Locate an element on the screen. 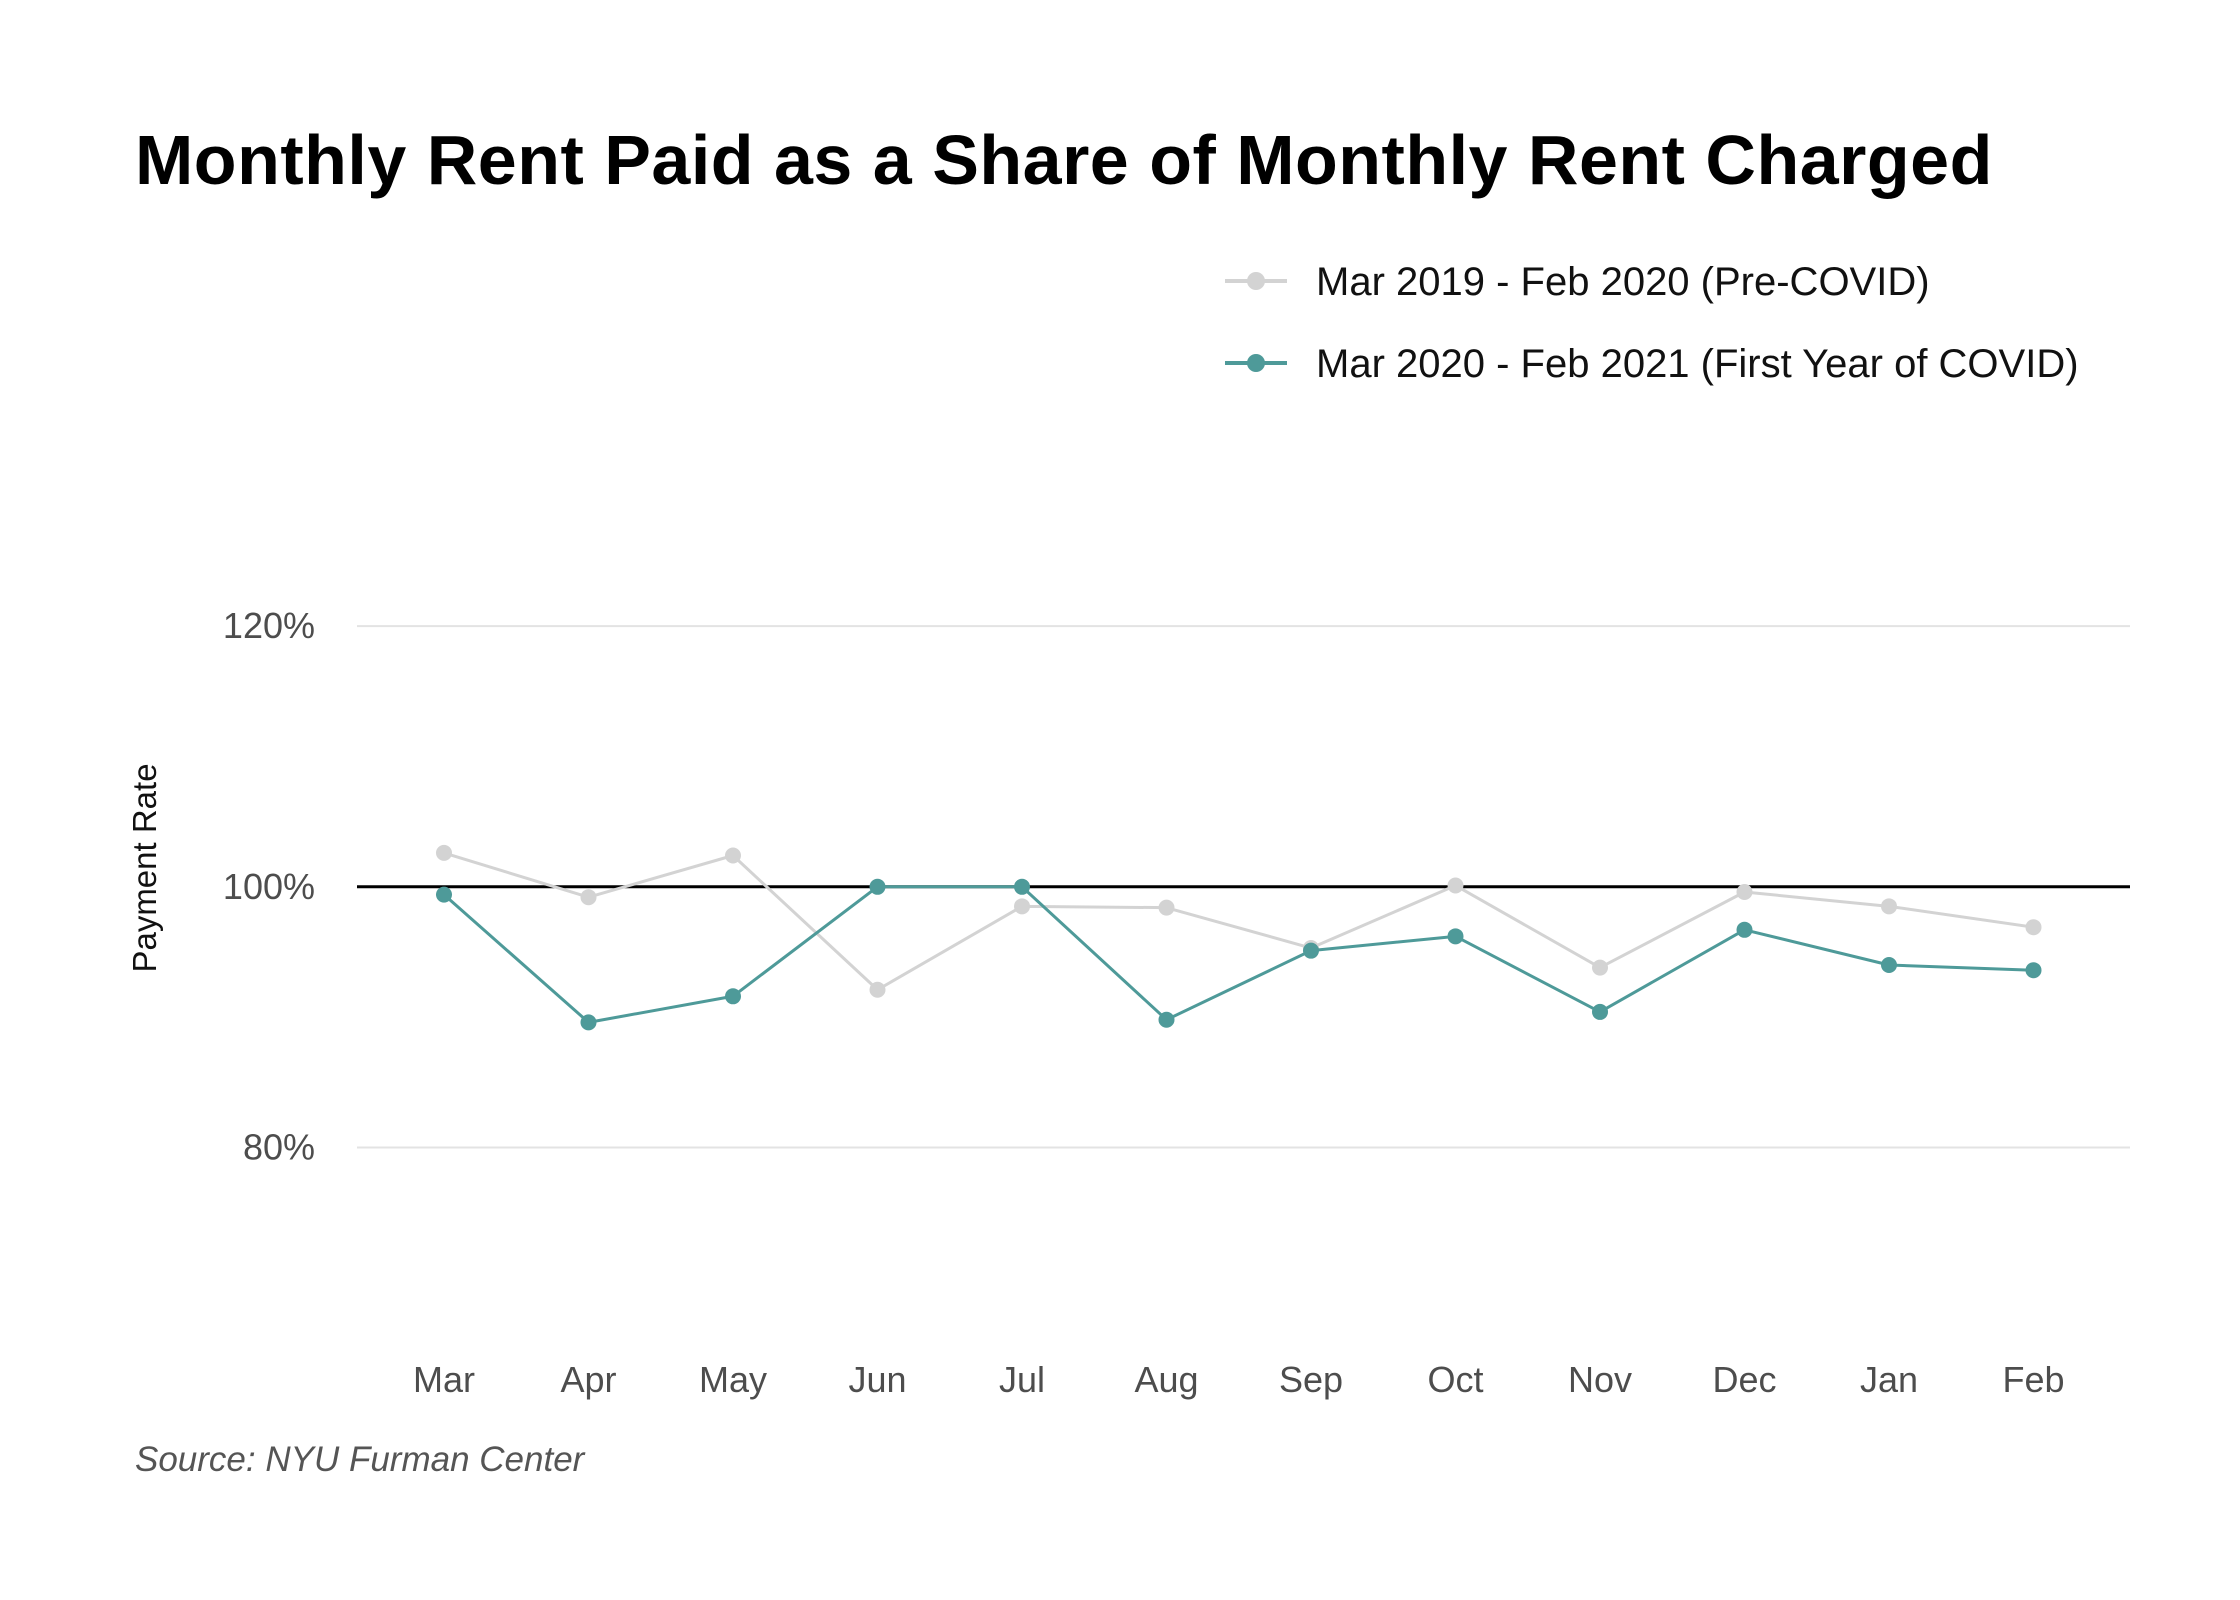 This screenshot has height=1600, width=2240. x-tick-label: Jun is located at coordinates (877, 1379).